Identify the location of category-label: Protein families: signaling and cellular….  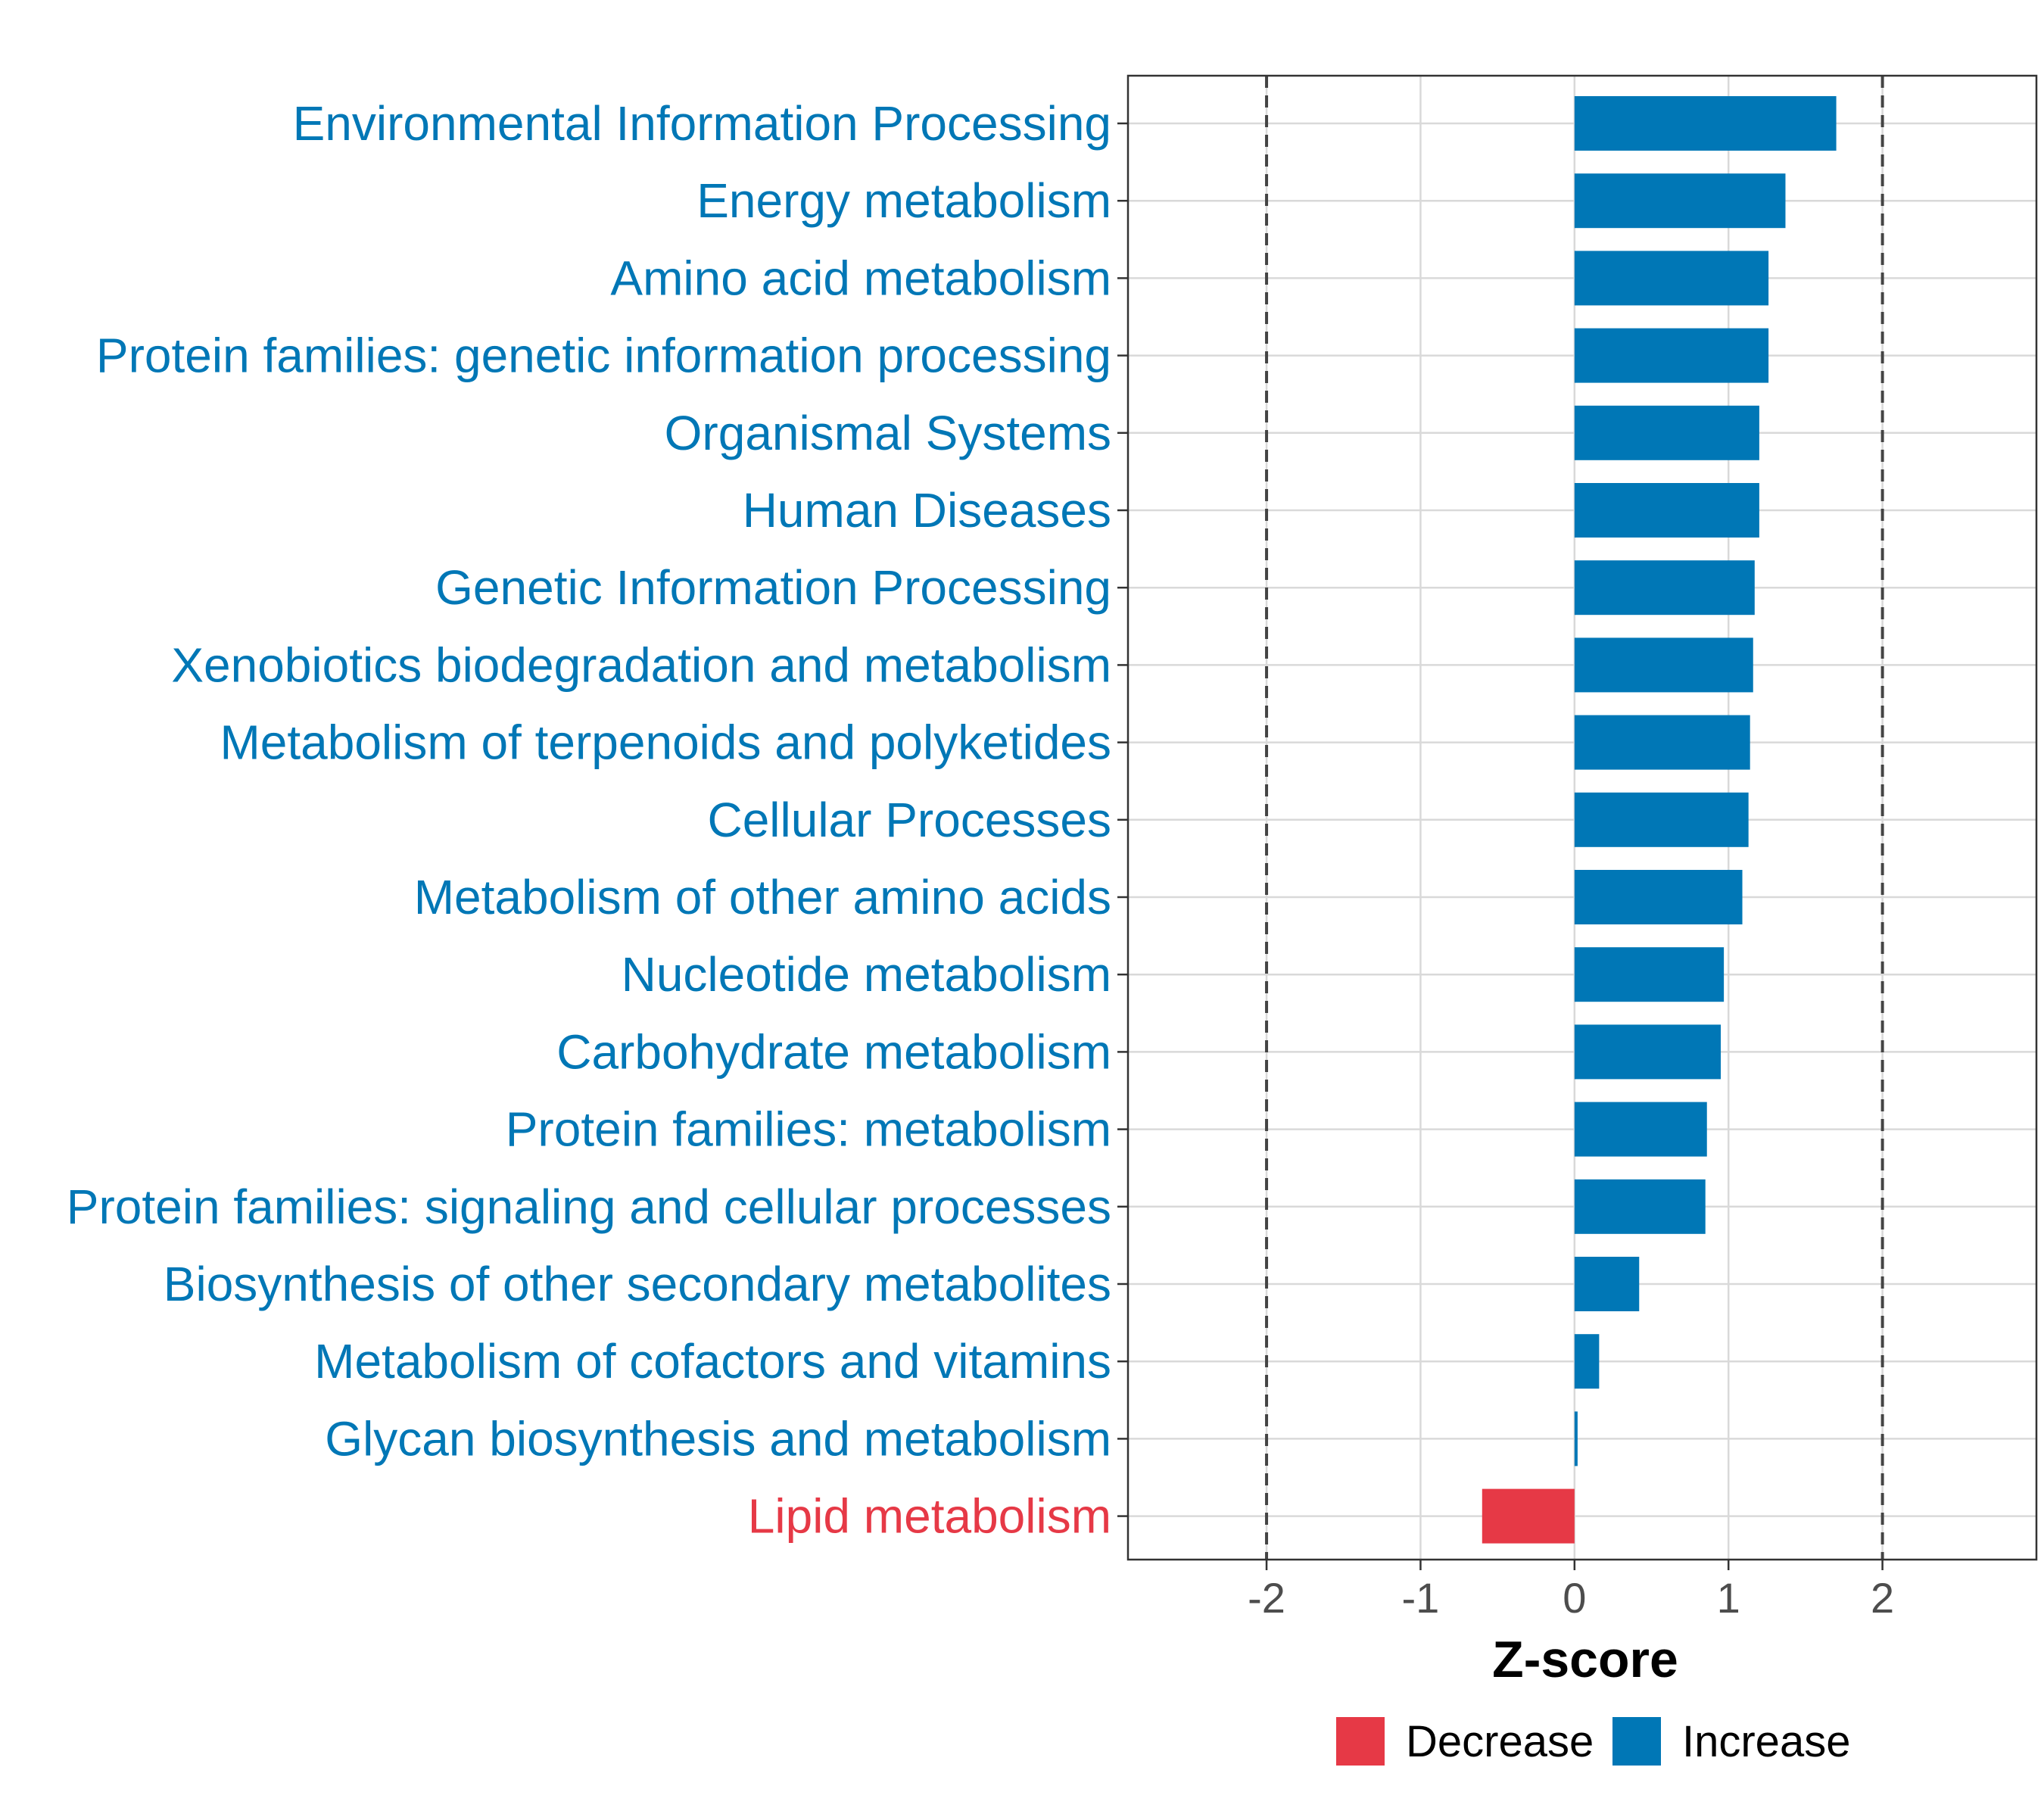
(589, 1207).